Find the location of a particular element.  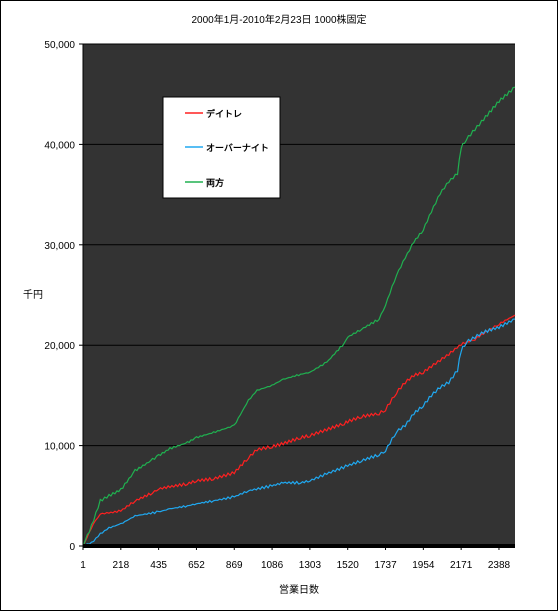

x-axis-label: 営業日数 is located at coordinates (299, 589).